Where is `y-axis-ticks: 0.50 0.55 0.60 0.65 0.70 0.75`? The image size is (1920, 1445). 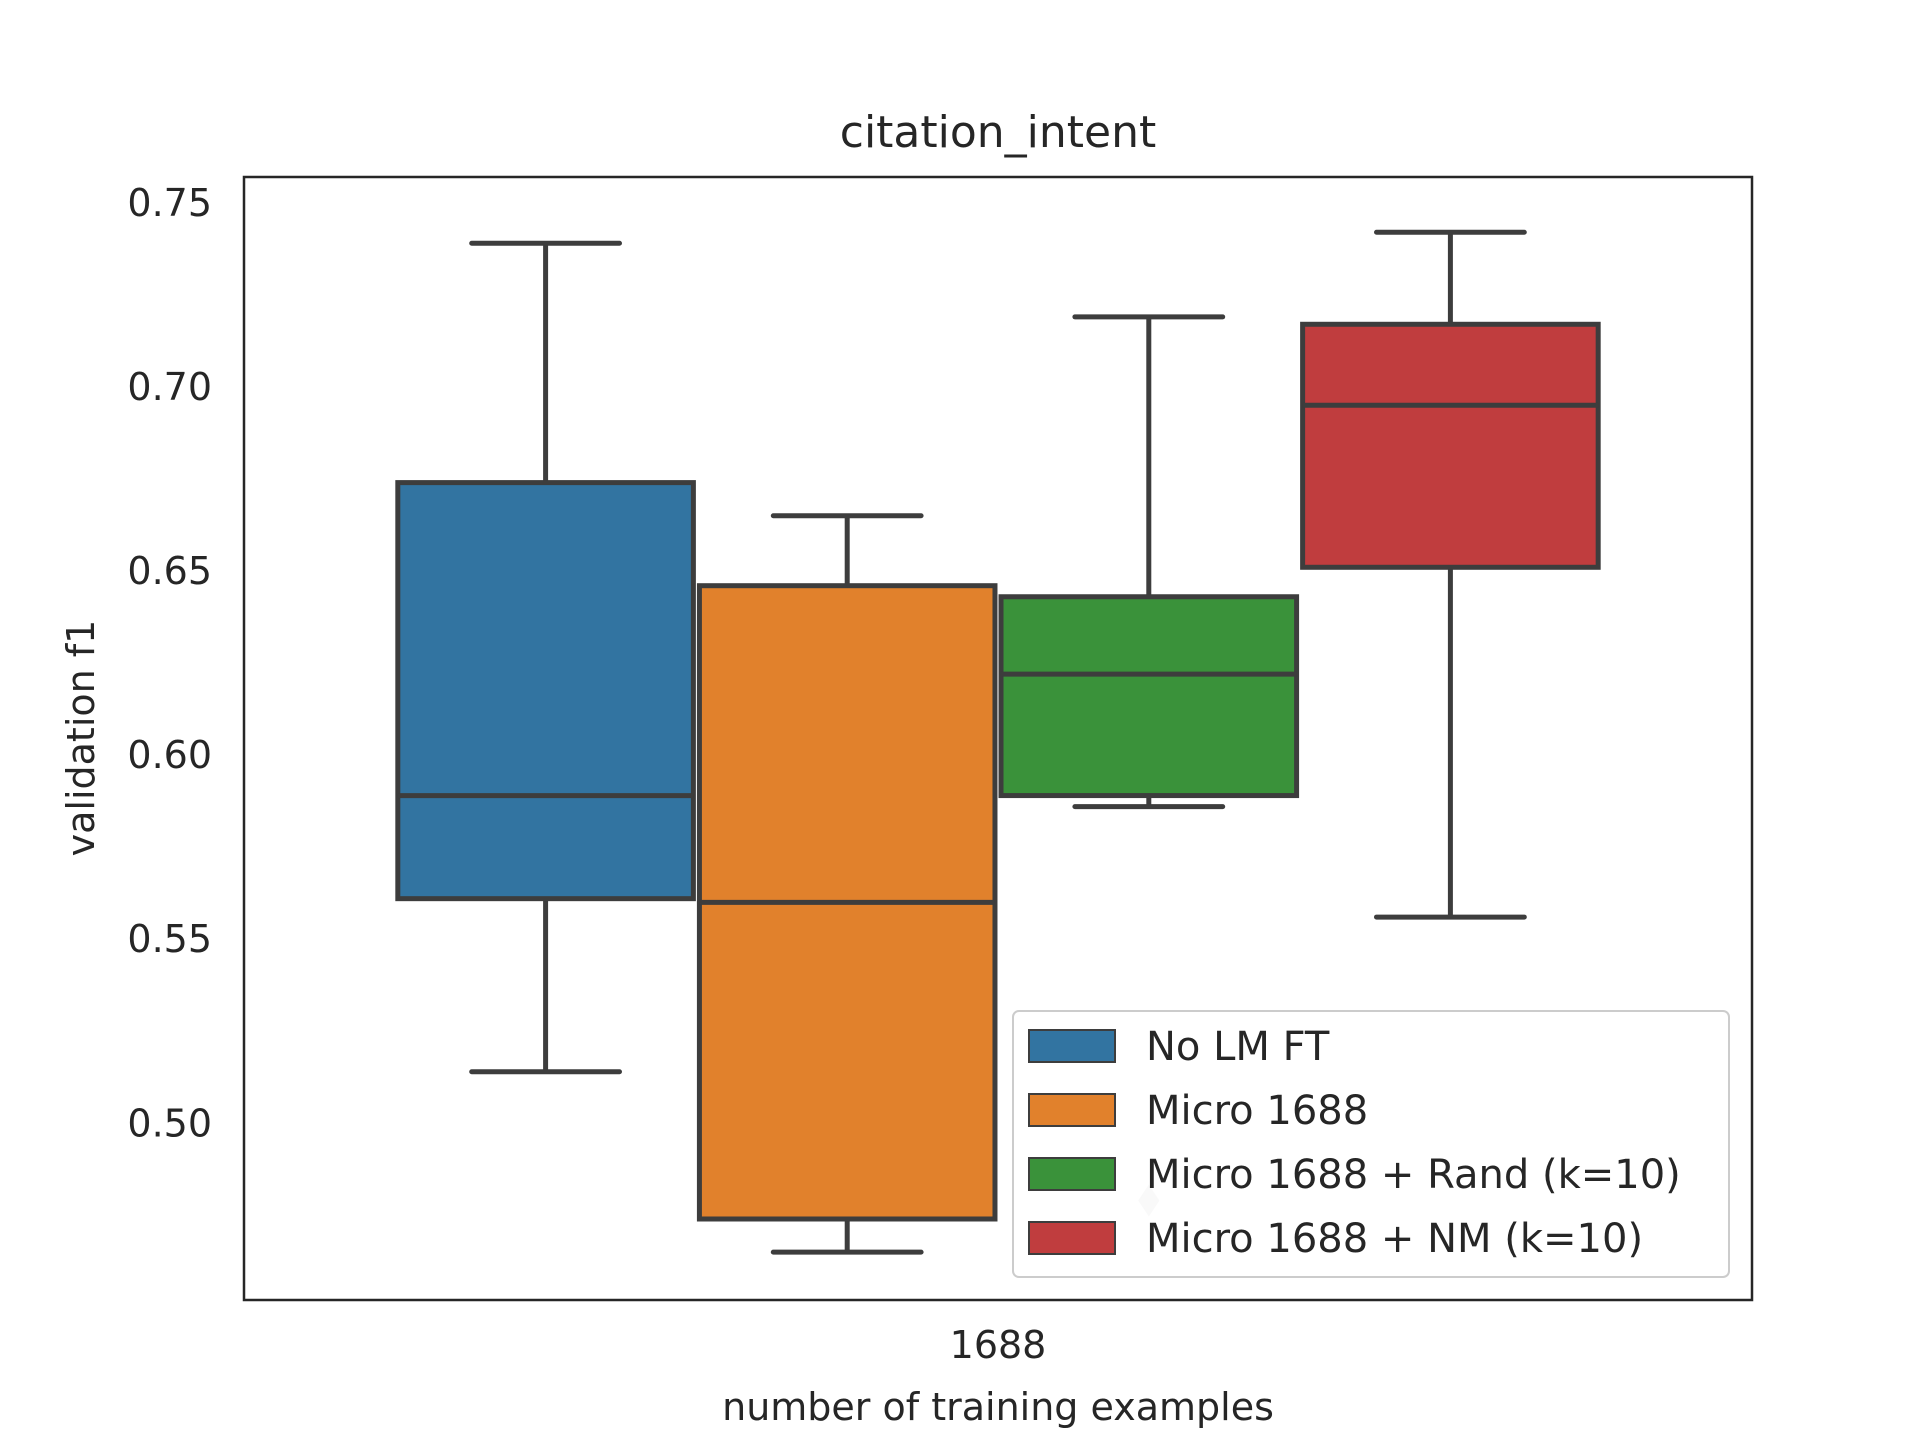
y-axis-ticks: 0.50 0.55 0.60 0.65 0.70 0.75 is located at coordinates (169, 663).